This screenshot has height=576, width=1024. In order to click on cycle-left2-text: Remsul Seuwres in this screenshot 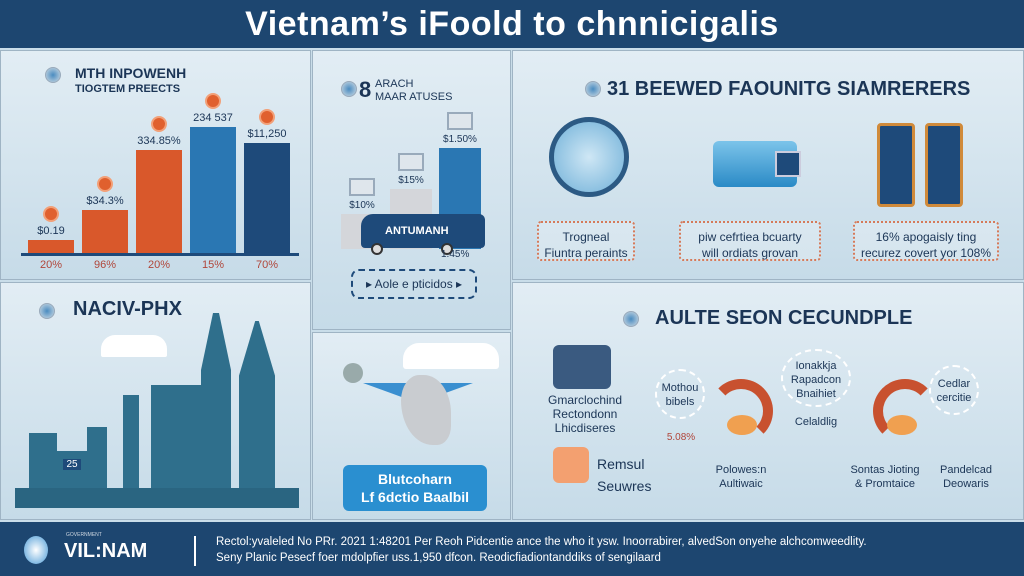, I will do `click(624, 475)`.